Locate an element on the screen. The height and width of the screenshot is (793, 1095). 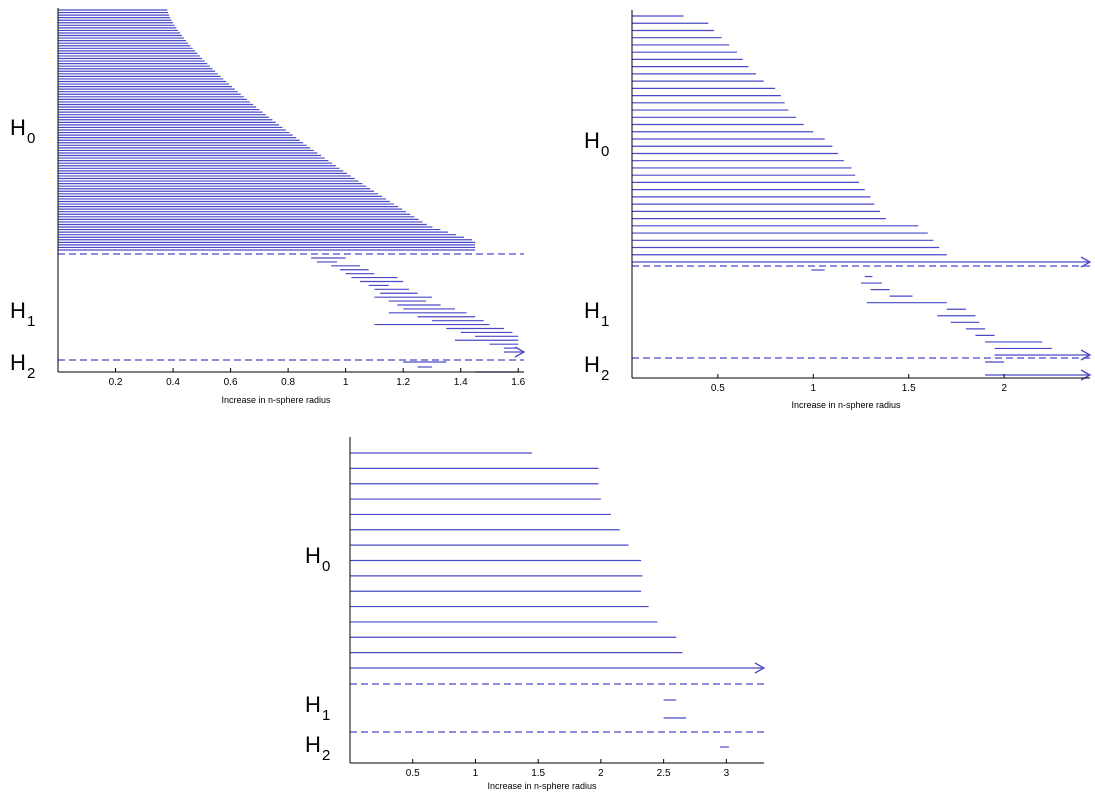
x-tick-label: 2.5 is located at coordinates (664, 773).